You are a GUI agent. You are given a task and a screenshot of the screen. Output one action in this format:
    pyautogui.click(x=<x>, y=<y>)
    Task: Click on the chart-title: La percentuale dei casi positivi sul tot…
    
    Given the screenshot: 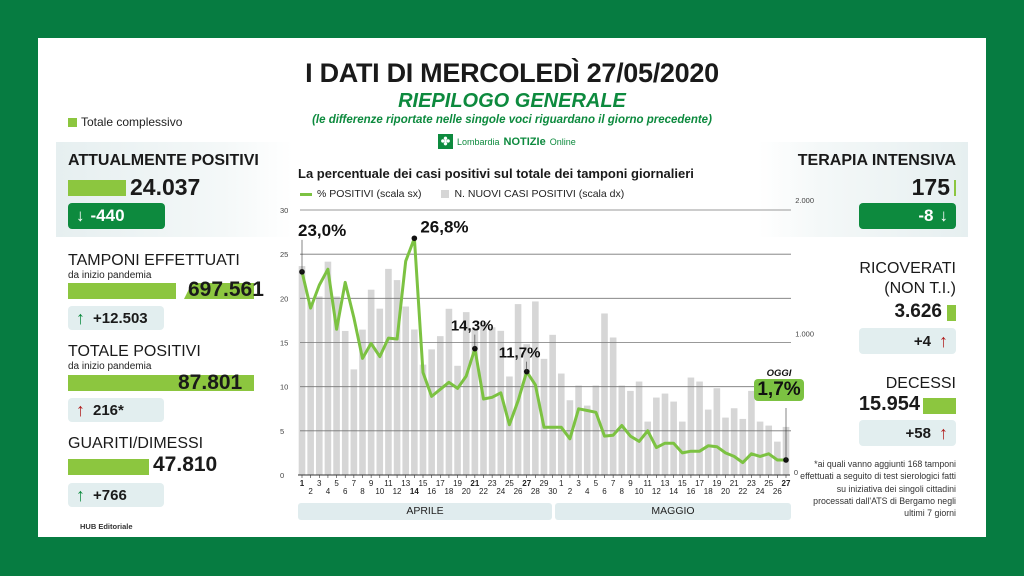 What is the action you would take?
    pyautogui.click(x=496, y=173)
    